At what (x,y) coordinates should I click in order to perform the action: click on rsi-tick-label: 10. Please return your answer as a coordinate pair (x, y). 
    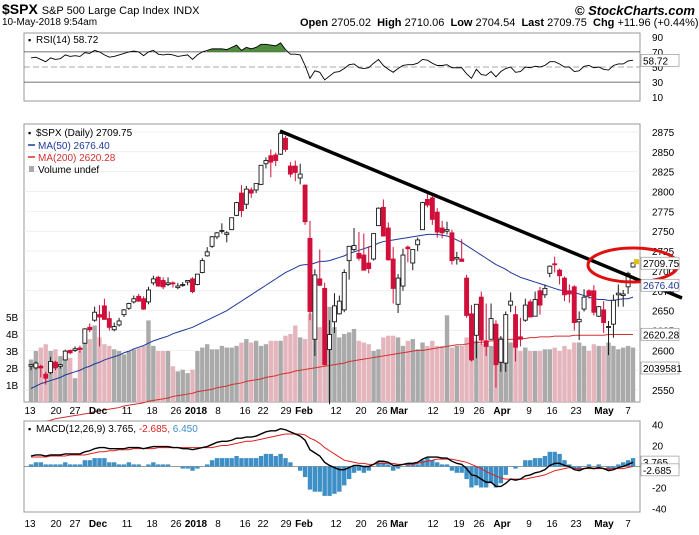
    Looking at the image, I should click on (658, 98).